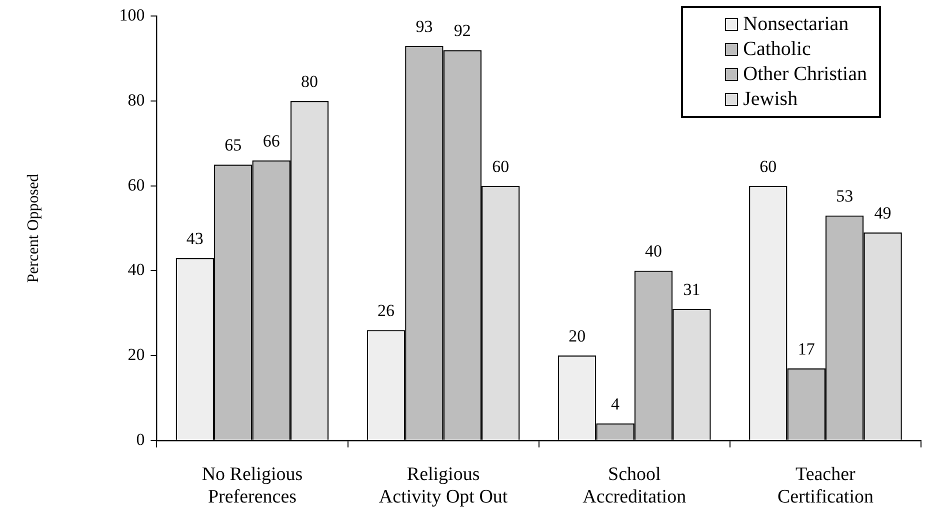  Describe the element at coordinates (33, 228) in the screenshot. I see `y-axis-title: Percent Opposed` at that location.